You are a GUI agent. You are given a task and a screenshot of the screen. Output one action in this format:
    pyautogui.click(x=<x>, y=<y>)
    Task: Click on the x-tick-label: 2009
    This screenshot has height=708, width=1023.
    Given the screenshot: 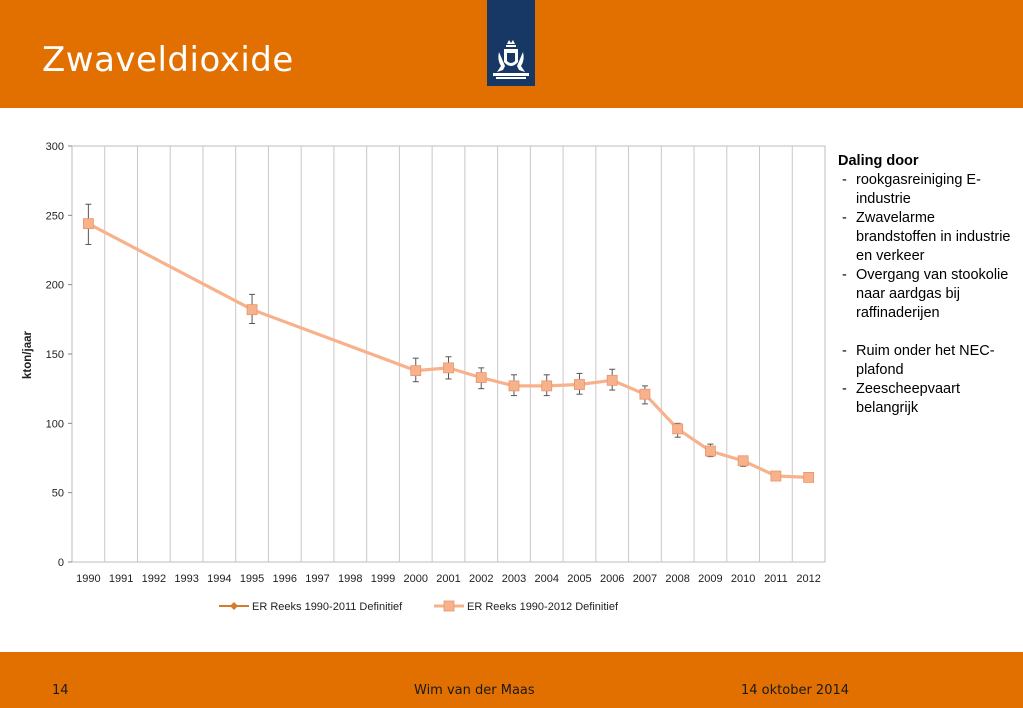 What is the action you would take?
    pyautogui.click(x=710, y=579)
    